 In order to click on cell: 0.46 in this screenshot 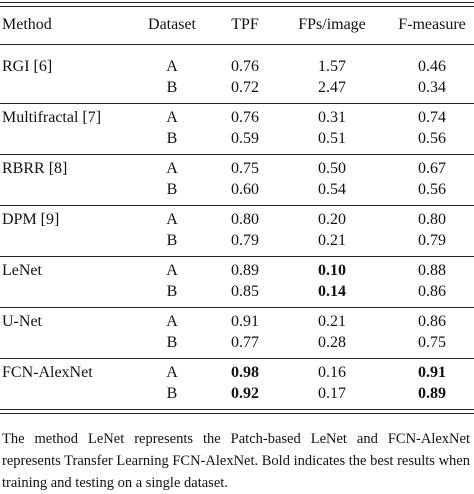, I will do `click(432, 66)`.